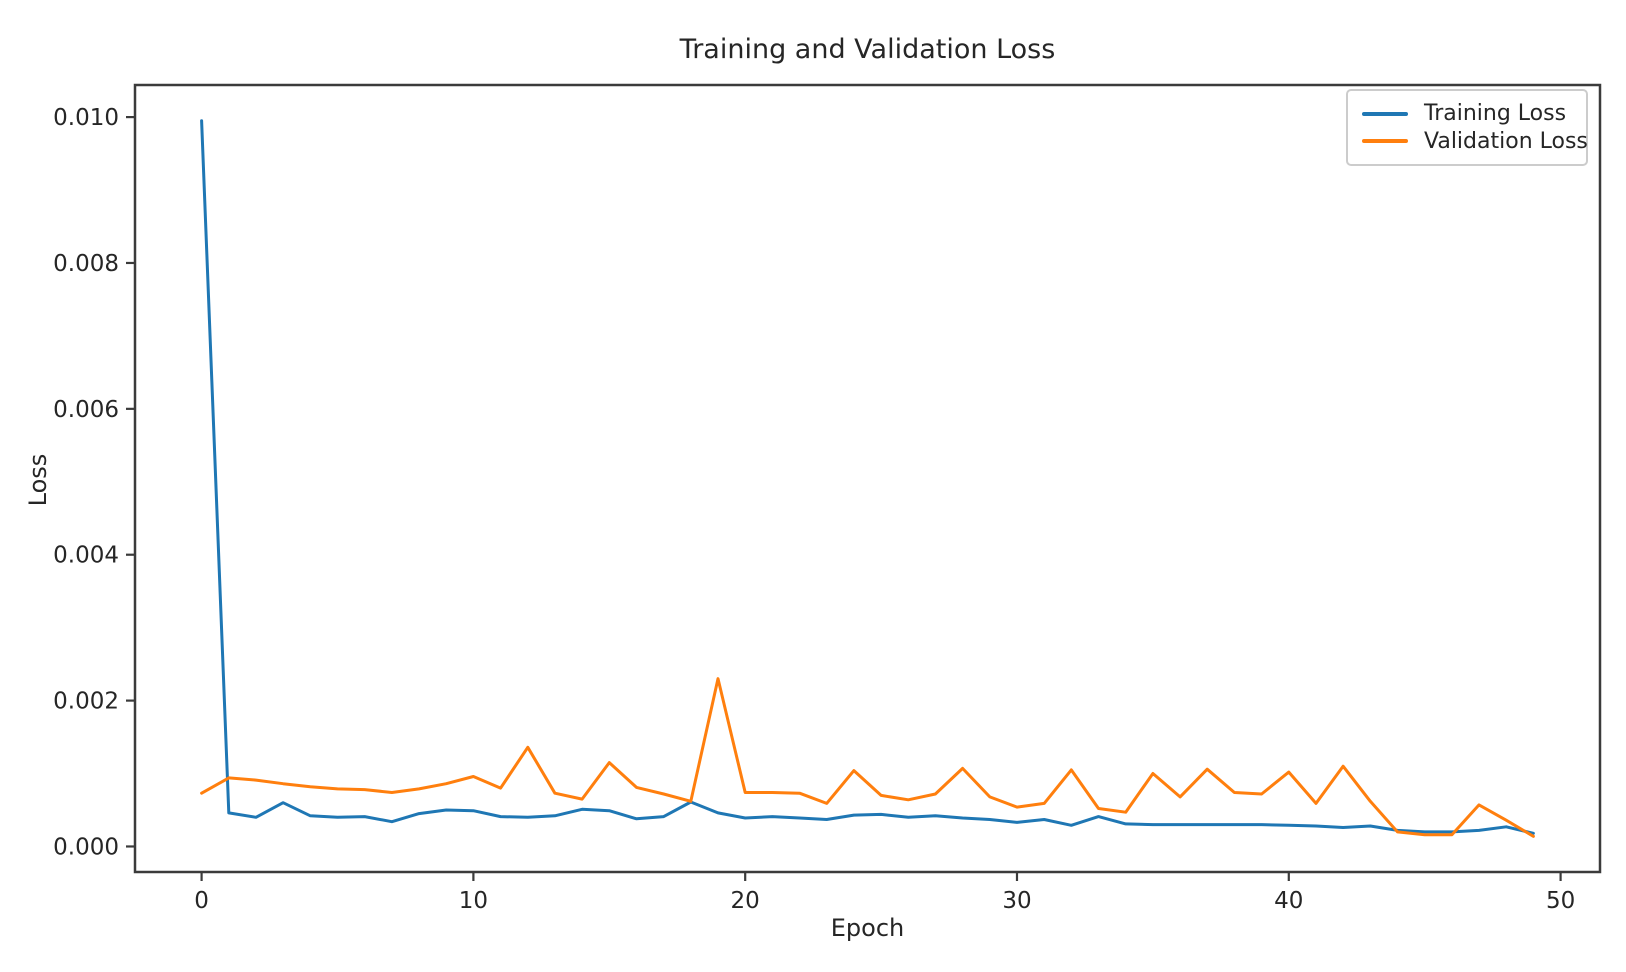 The width and height of the screenshot is (1626, 972). What do you see at coordinates (745, 901) in the screenshot?
I see `x-tick-label: 20` at bounding box center [745, 901].